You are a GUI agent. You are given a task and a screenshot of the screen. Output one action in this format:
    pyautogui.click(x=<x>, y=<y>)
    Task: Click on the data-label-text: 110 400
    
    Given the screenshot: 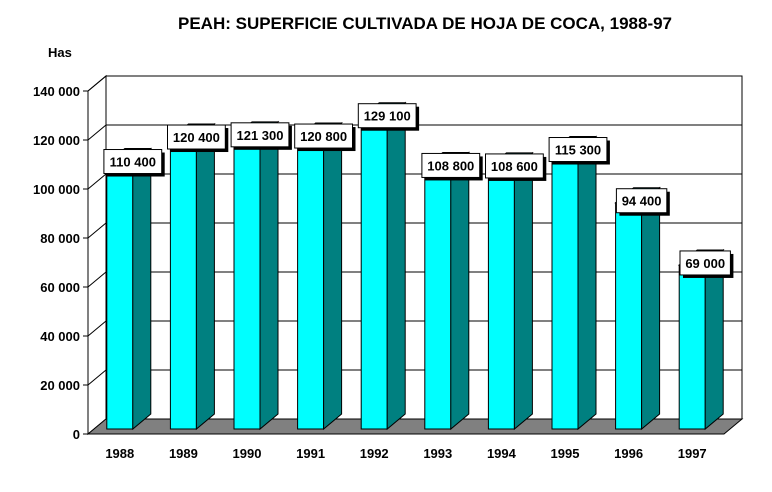 What is the action you would take?
    pyautogui.click(x=133, y=162)
    